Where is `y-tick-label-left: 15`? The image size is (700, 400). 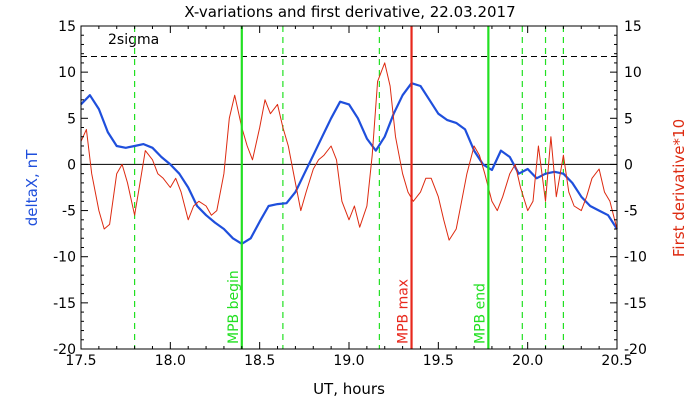 y-tick-label-left: 15 is located at coordinates (67, 27).